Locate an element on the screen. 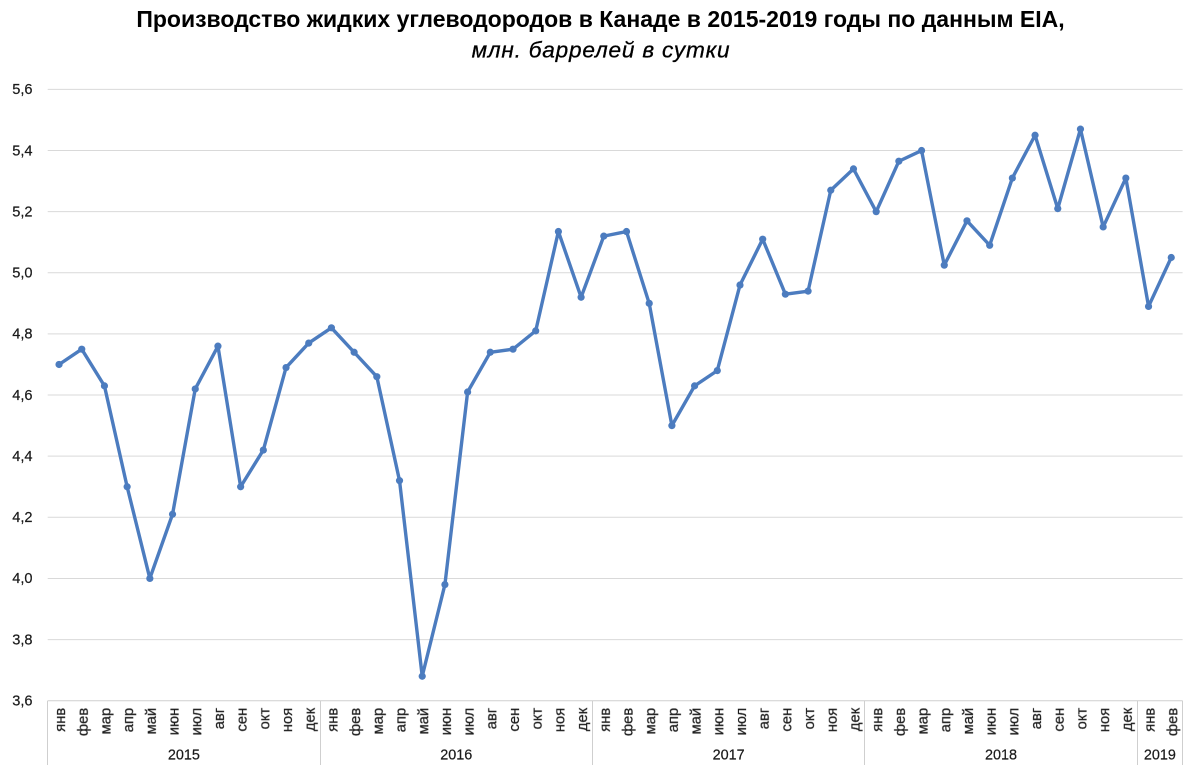 This screenshot has height=781, width=1204. svg-text: 2018 is located at coordinates (1001, 756).